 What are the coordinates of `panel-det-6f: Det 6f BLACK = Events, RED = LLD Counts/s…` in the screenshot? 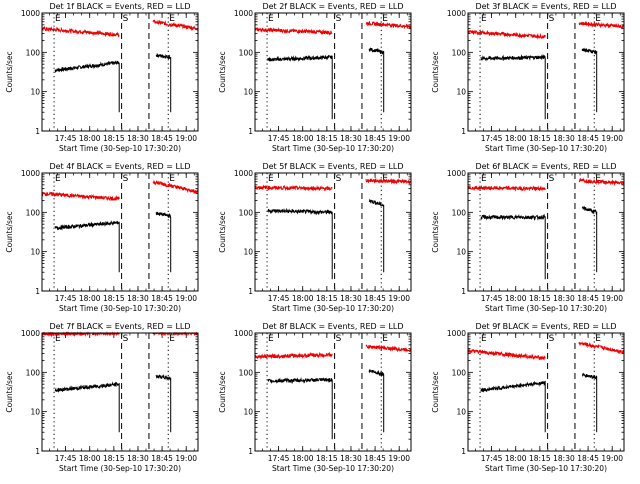 It's located at (528, 237).